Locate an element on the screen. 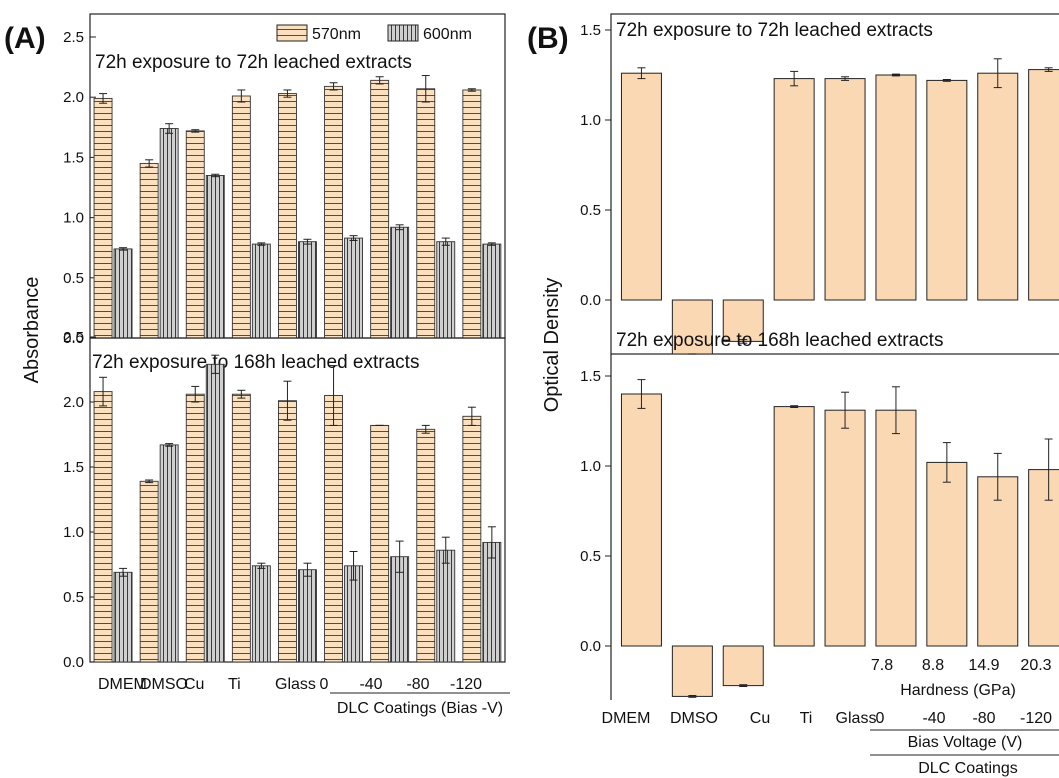  legend-label-600nm: 600nm is located at coordinates (447, 34).